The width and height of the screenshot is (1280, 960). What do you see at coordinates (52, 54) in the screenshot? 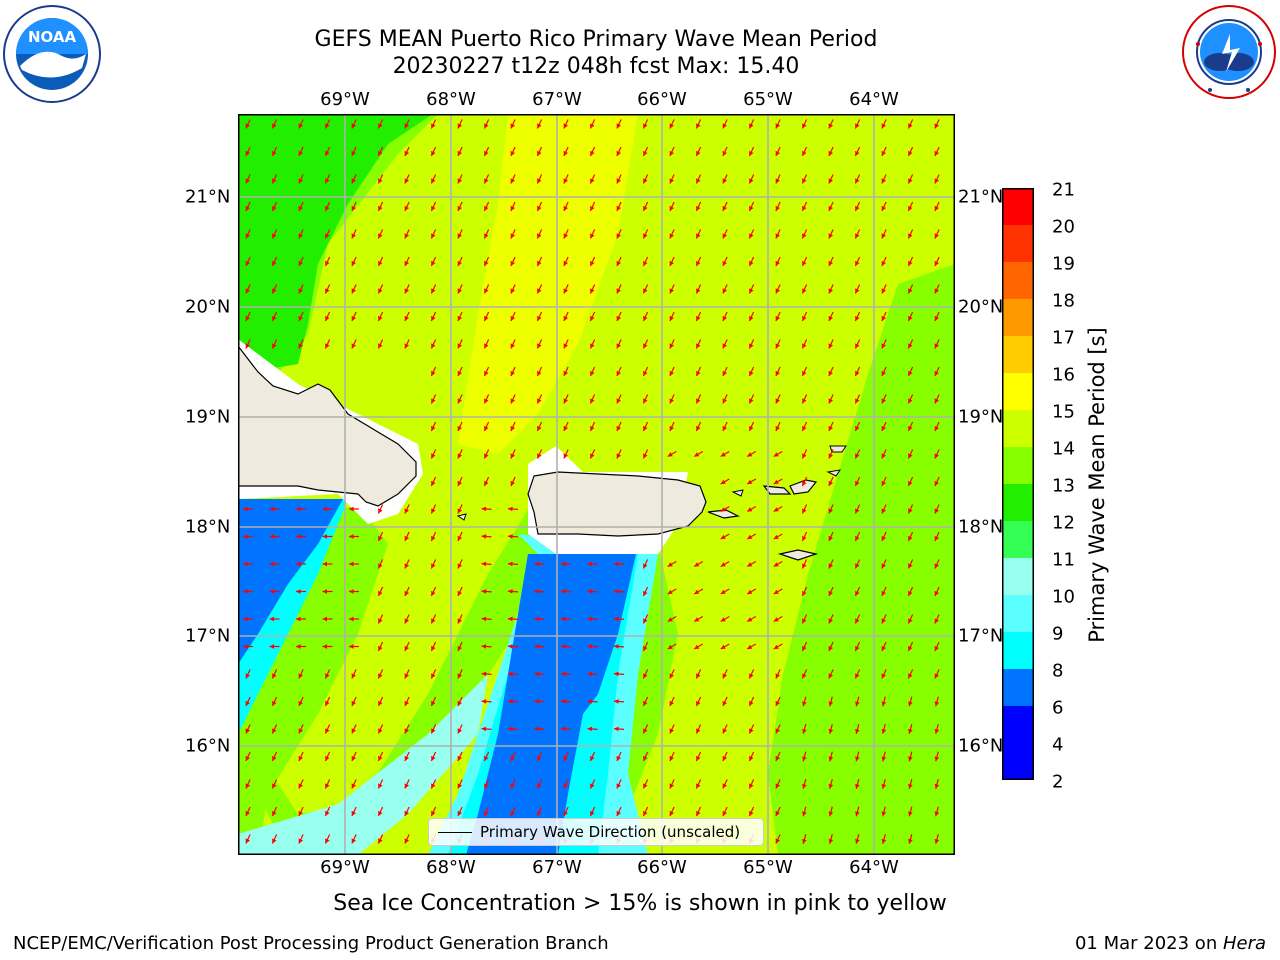
I see `noaa-logo: NOAA` at bounding box center [52, 54].